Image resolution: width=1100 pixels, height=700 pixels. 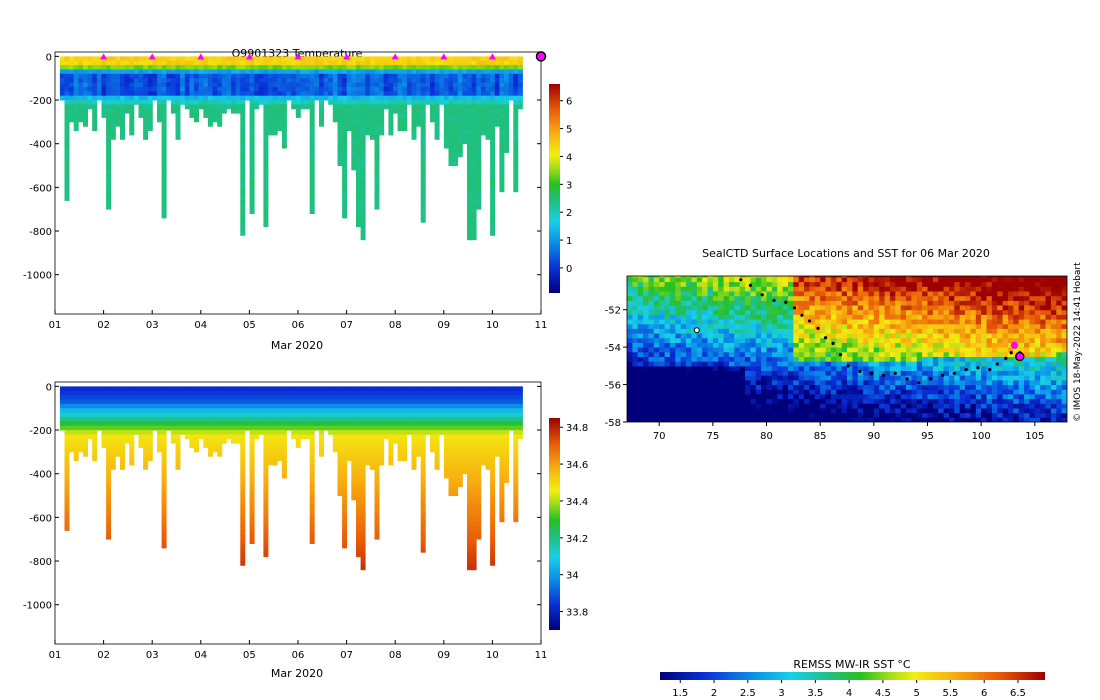 I want to click on colorbar-tick-label: 34.2, so click(x=577, y=539).